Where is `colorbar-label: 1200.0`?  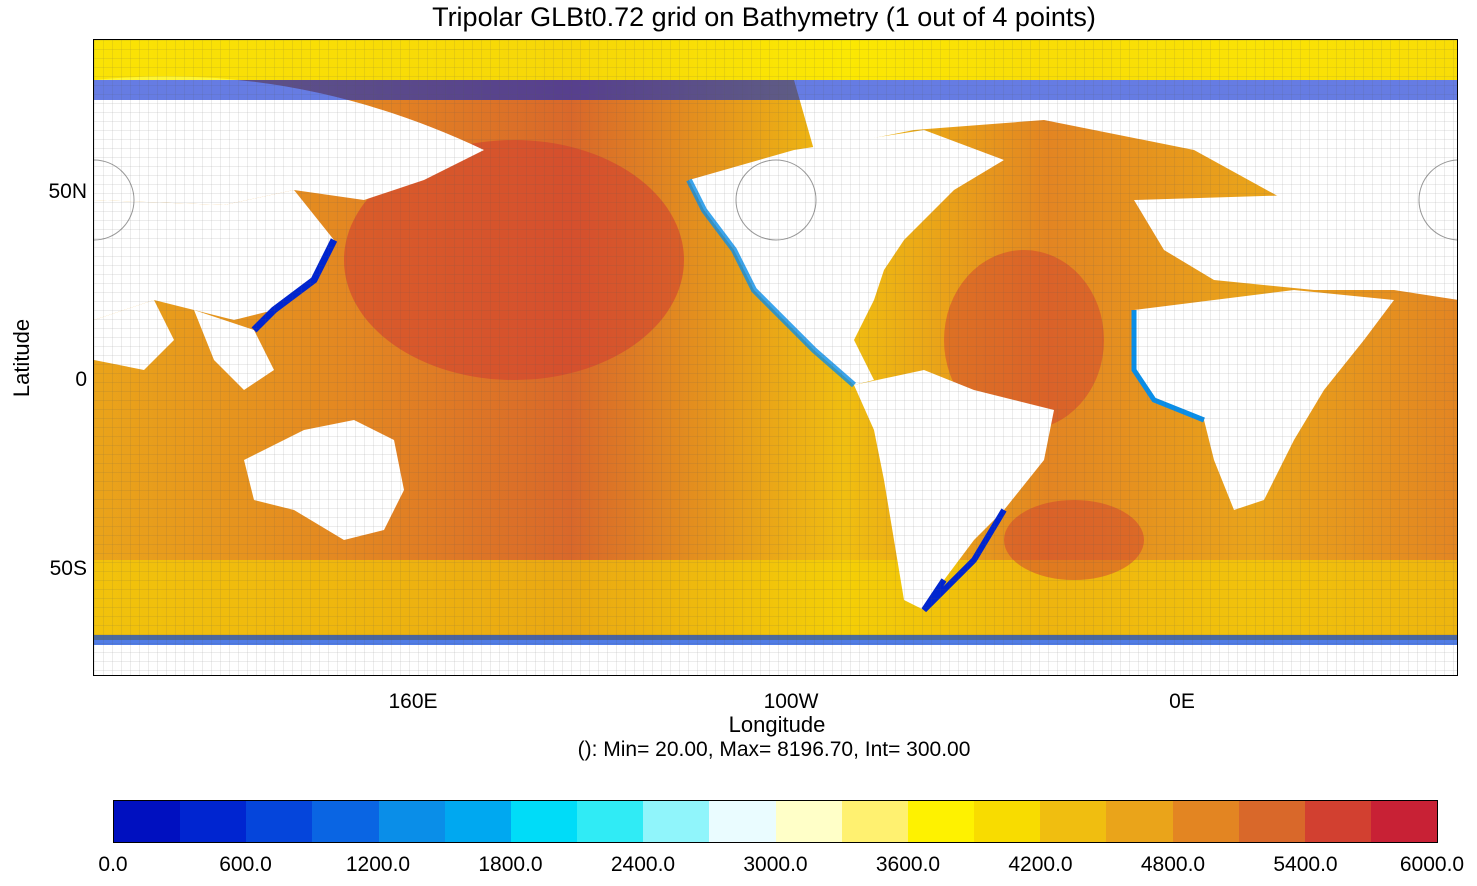 colorbar-label: 1200.0 is located at coordinates (378, 864).